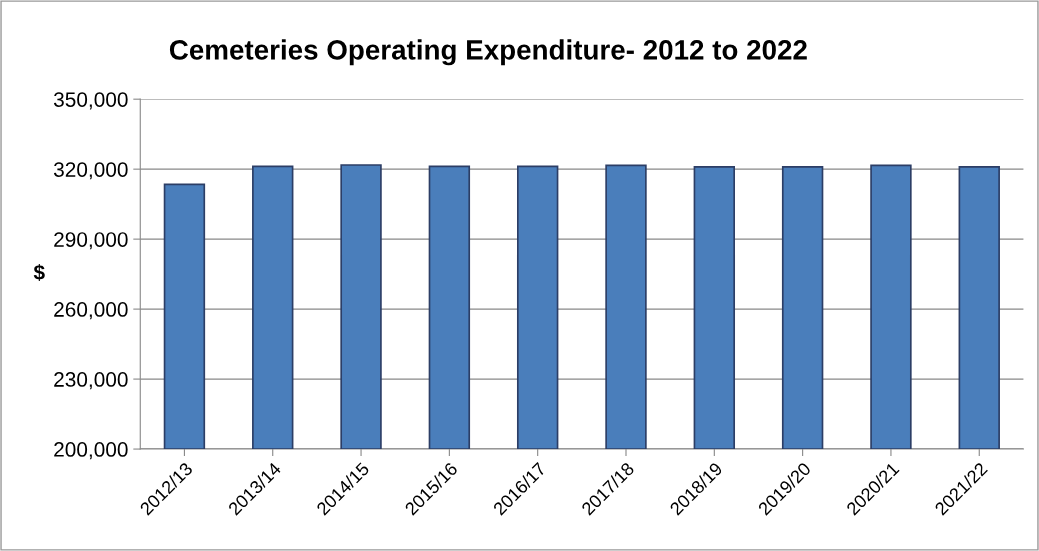 This screenshot has height=551, width=1039. What do you see at coordinates (91, 241) in the screenshot?
I see `y-tick-label: 290,000` at bounding box center [91, 241].